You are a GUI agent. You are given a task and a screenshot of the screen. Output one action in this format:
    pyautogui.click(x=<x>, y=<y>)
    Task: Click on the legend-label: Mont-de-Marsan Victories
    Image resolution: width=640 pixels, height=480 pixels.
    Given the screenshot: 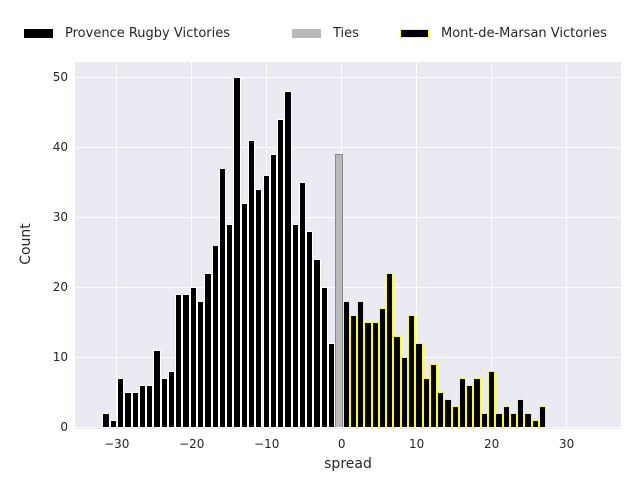 What is the action you would take?
    pyautogui.click(x=524, y=33)
    